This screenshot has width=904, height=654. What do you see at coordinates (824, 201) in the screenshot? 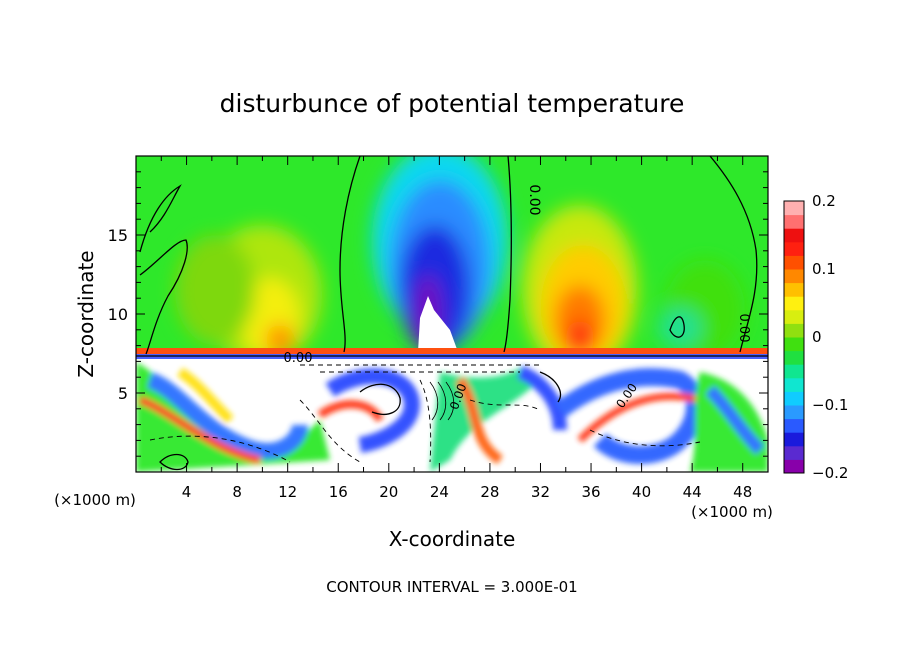
I see `colorbar-tick-label: 0.2` at bounding box center [824, 201].